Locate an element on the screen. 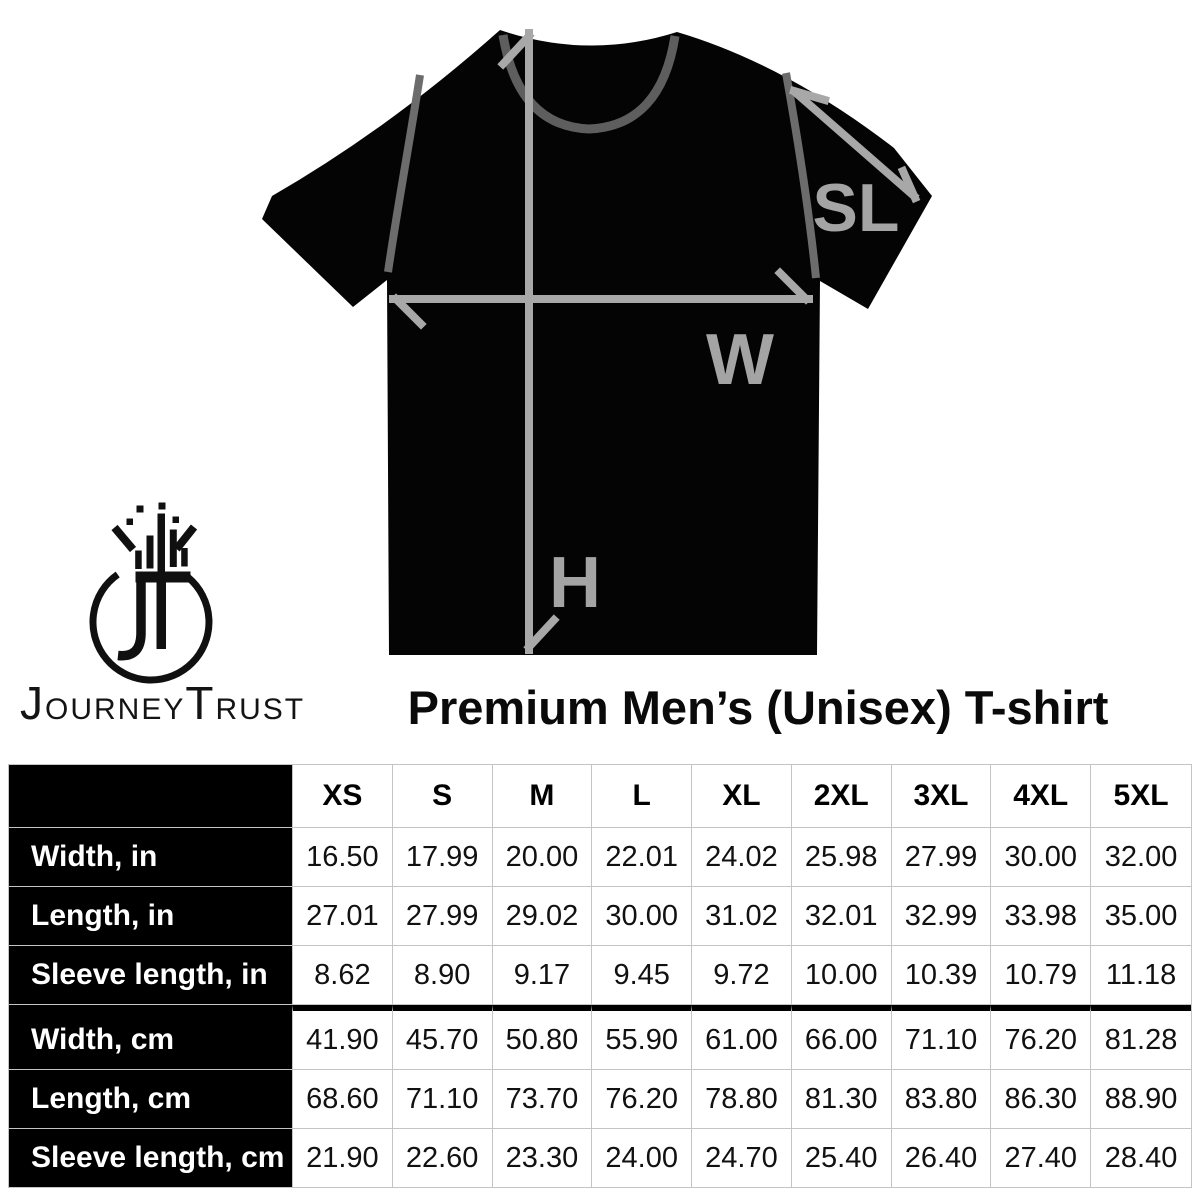 Image resolution: width=1200 pixels, height=1200 pixels. size-header-S: S is located at coordinates (442, 796).